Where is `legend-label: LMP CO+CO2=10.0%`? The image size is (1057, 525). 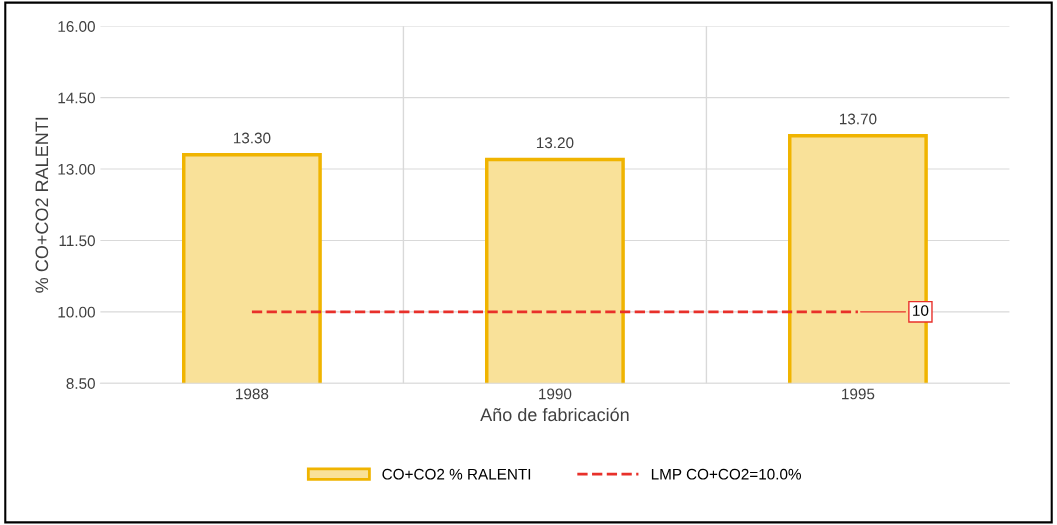
legend-label: LMP CO+CO2=10.0% is located at coordinates (726, 474).